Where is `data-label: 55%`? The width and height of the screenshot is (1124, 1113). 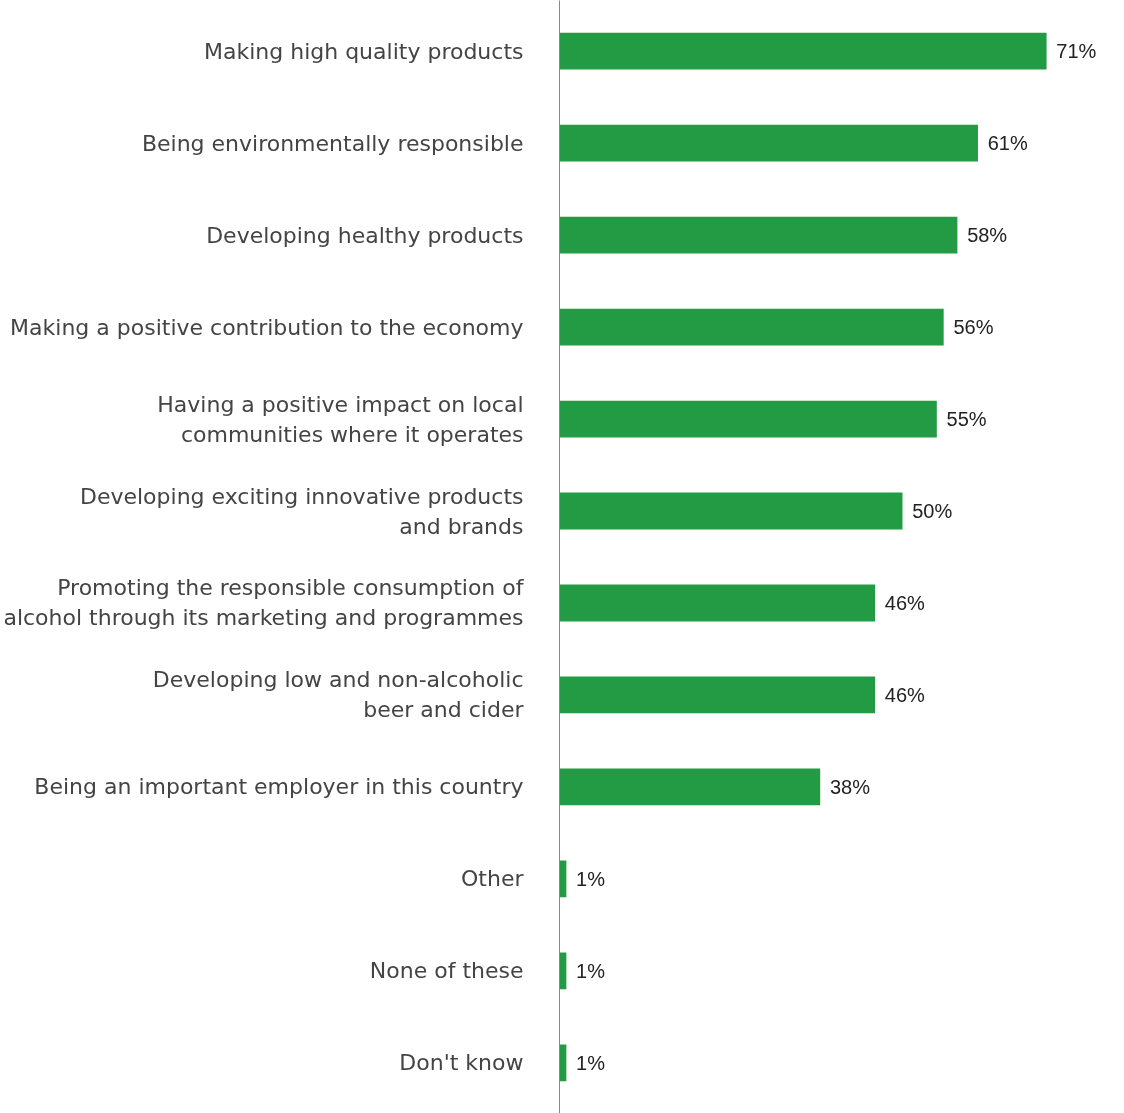
data-label: 55% is located at coordinates (966, 419).